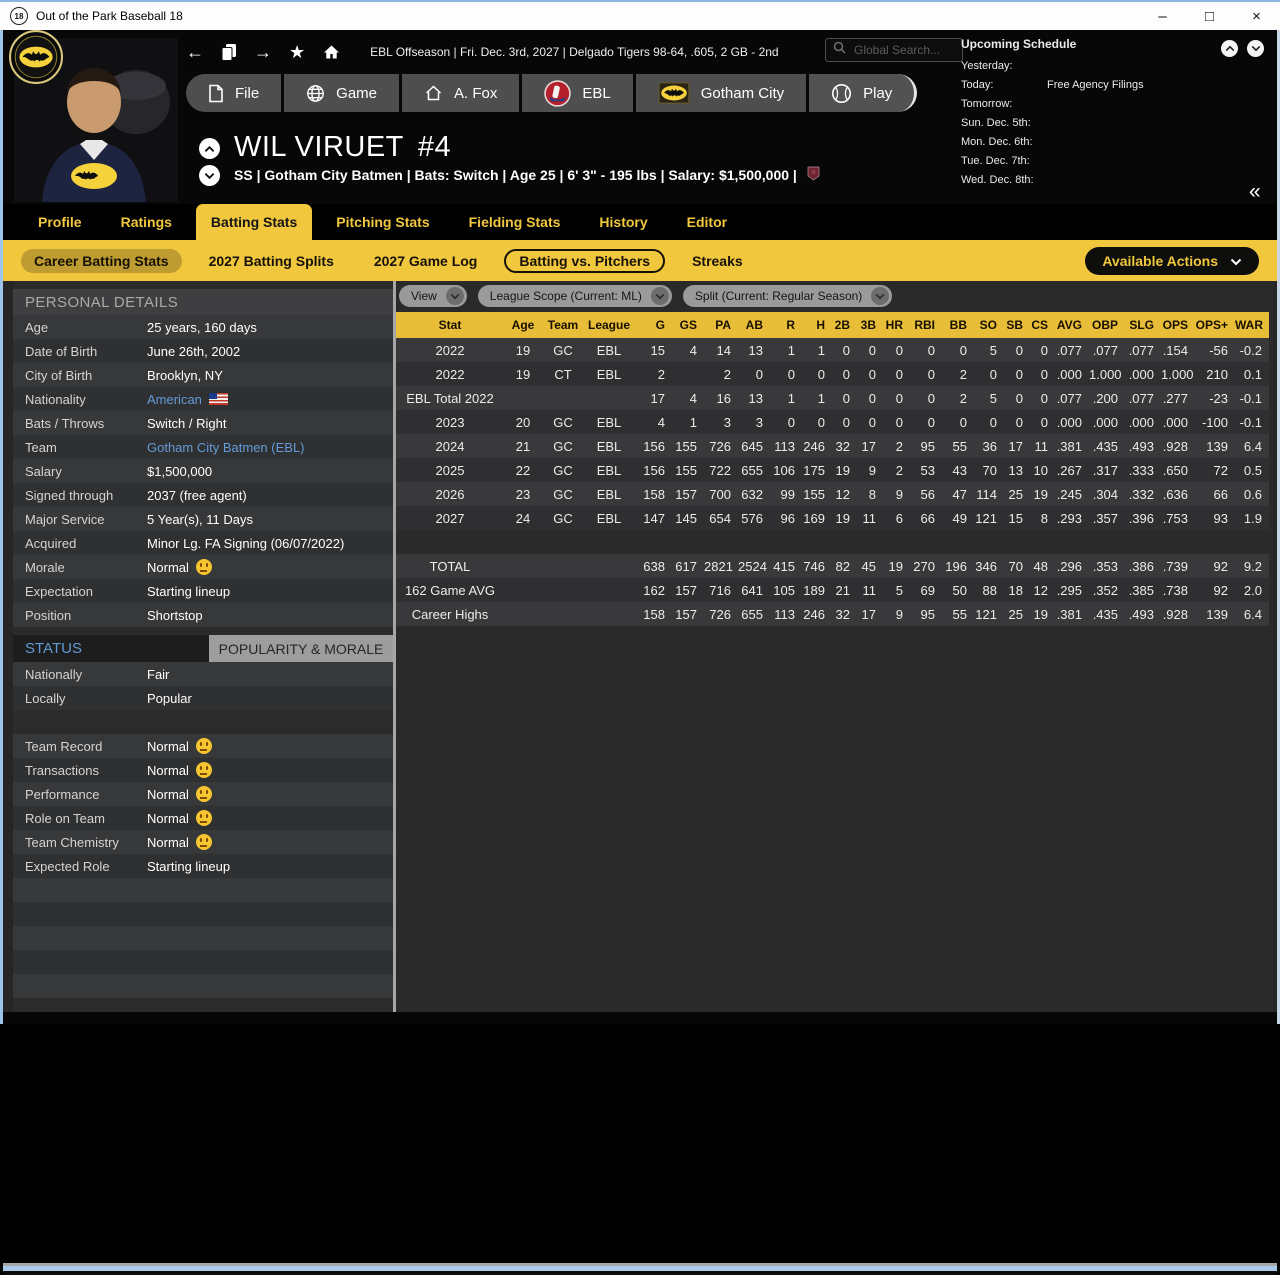 The image size is (1280, 1275). I want to click on tab-batting-stats: Batting Stats, so click(254, 222).